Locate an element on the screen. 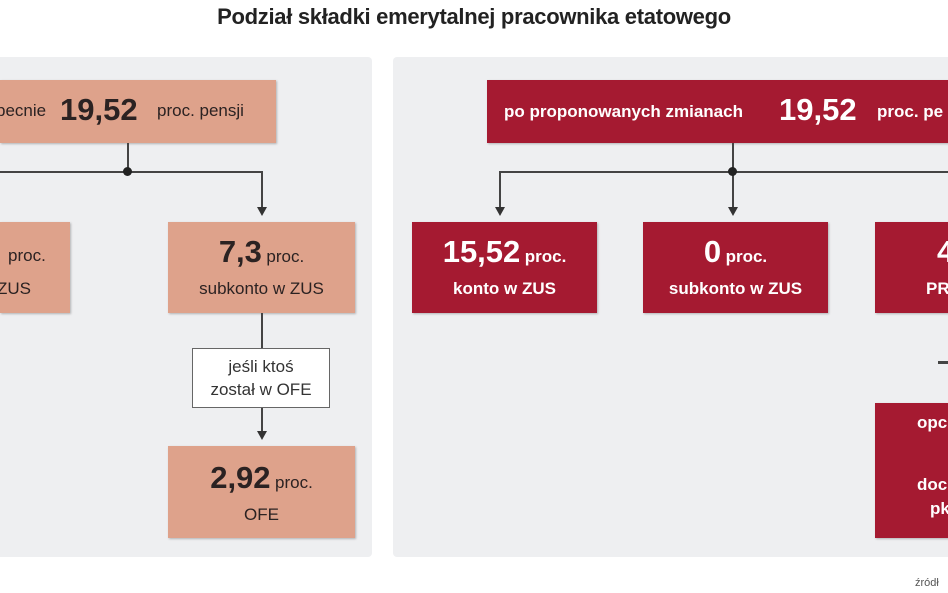 The width and height of the screenshot is (948, 593). proposed-optional-box: opc doc pk is located at coordinates (911, 470).